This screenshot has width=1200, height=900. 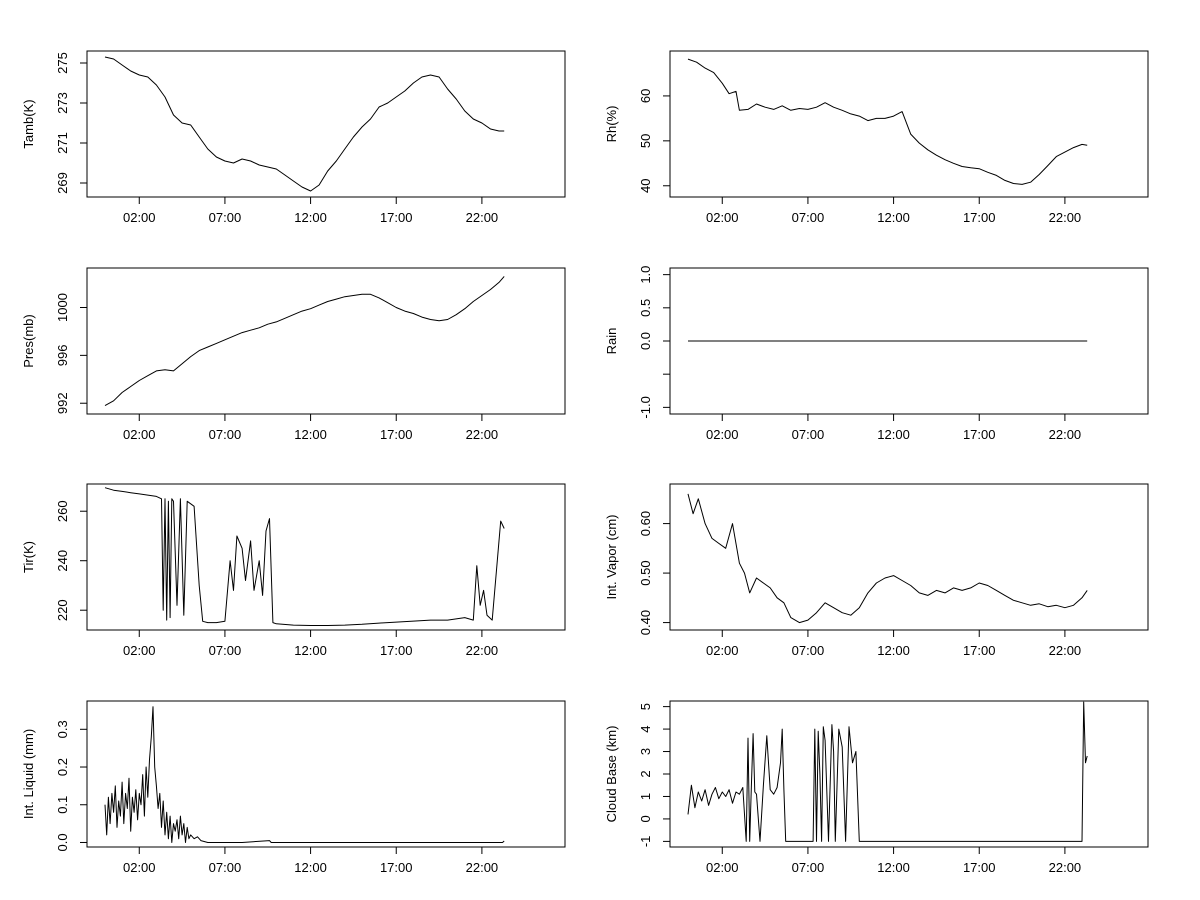 I want to click on y-tick-label: 992, so click(x=62, y=403).